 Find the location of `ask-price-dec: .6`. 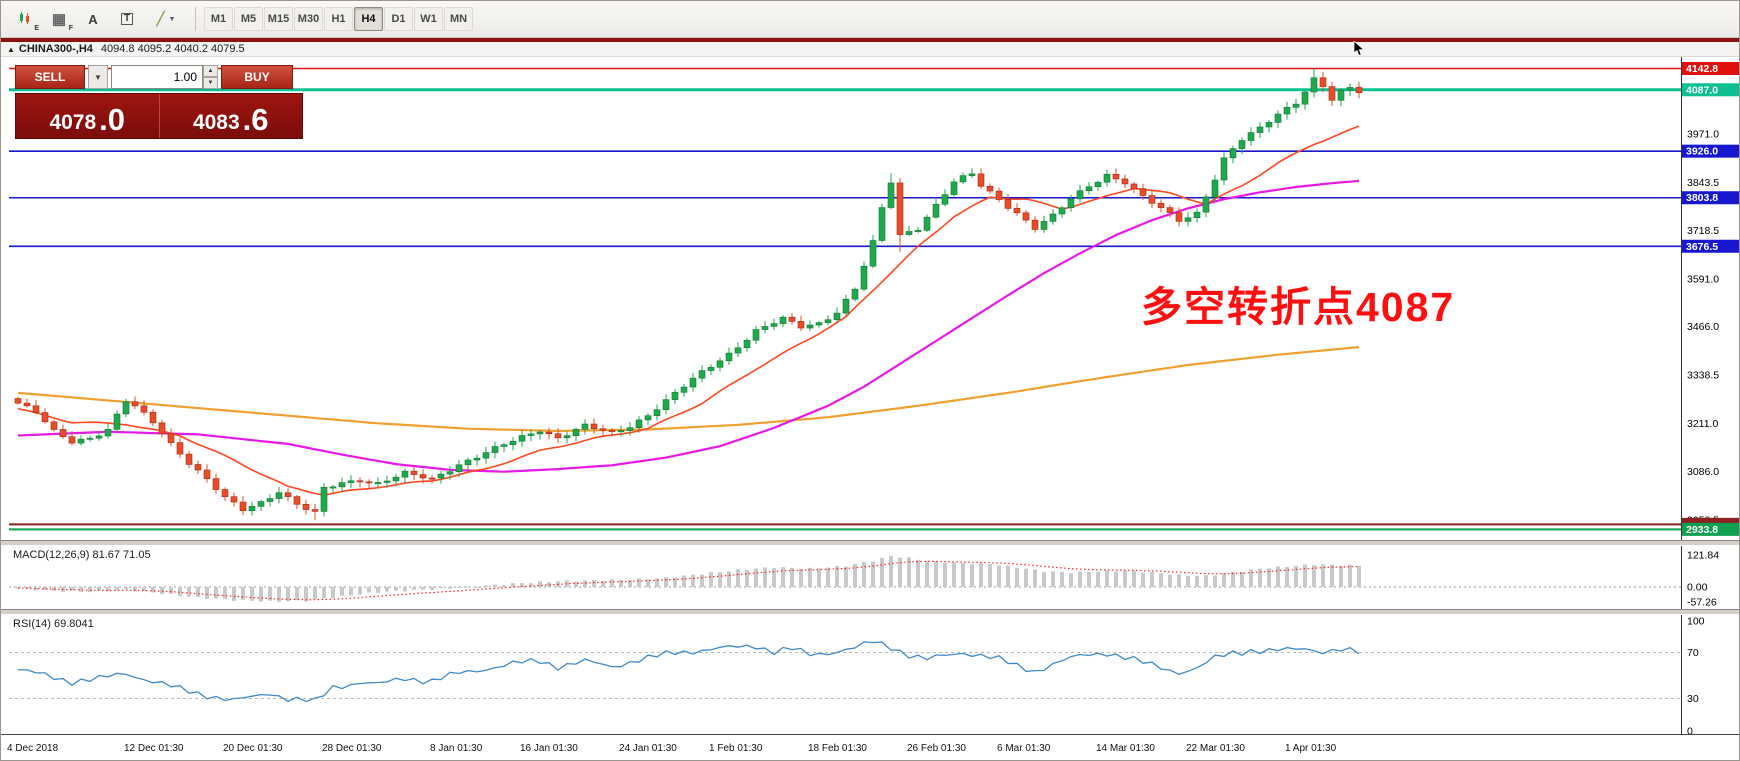

ask-price-dec: .6 is located at coordinates (255, 119).